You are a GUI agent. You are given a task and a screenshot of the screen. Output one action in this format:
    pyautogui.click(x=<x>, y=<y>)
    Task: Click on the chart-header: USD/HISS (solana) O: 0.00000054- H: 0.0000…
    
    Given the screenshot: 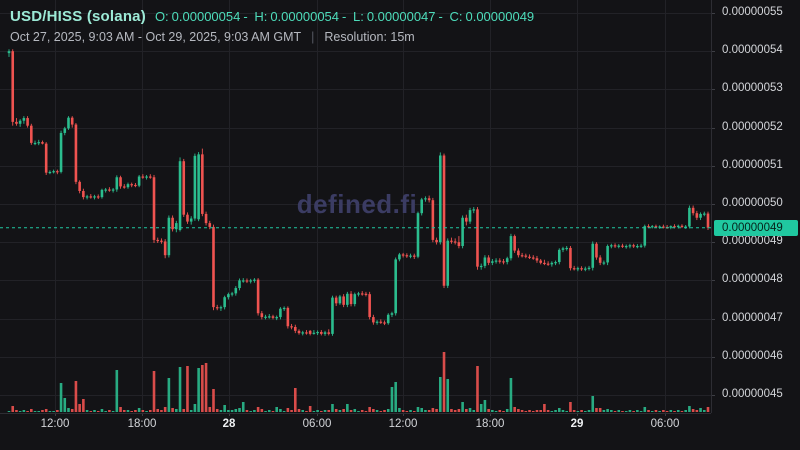 What is the action you would take?
    pyautogui.click(x=273, y=26)
    